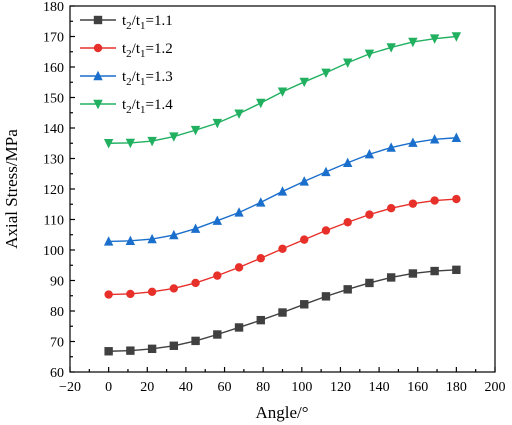 The height and width of the screenshot is (425, 512). I want to click on x-tick-label: 200, so click(495, 387).